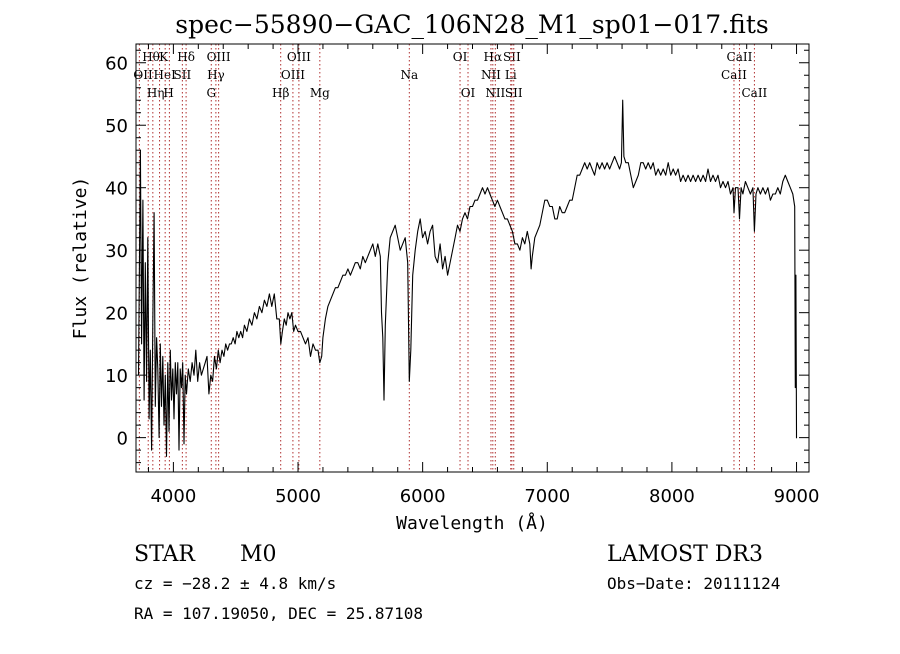 The height and width of the screenshot is (654, 900). What do you see at coordinates (168, 93) in the screenshot?
I see `marker-label: H` at bounding box center [168, 93].